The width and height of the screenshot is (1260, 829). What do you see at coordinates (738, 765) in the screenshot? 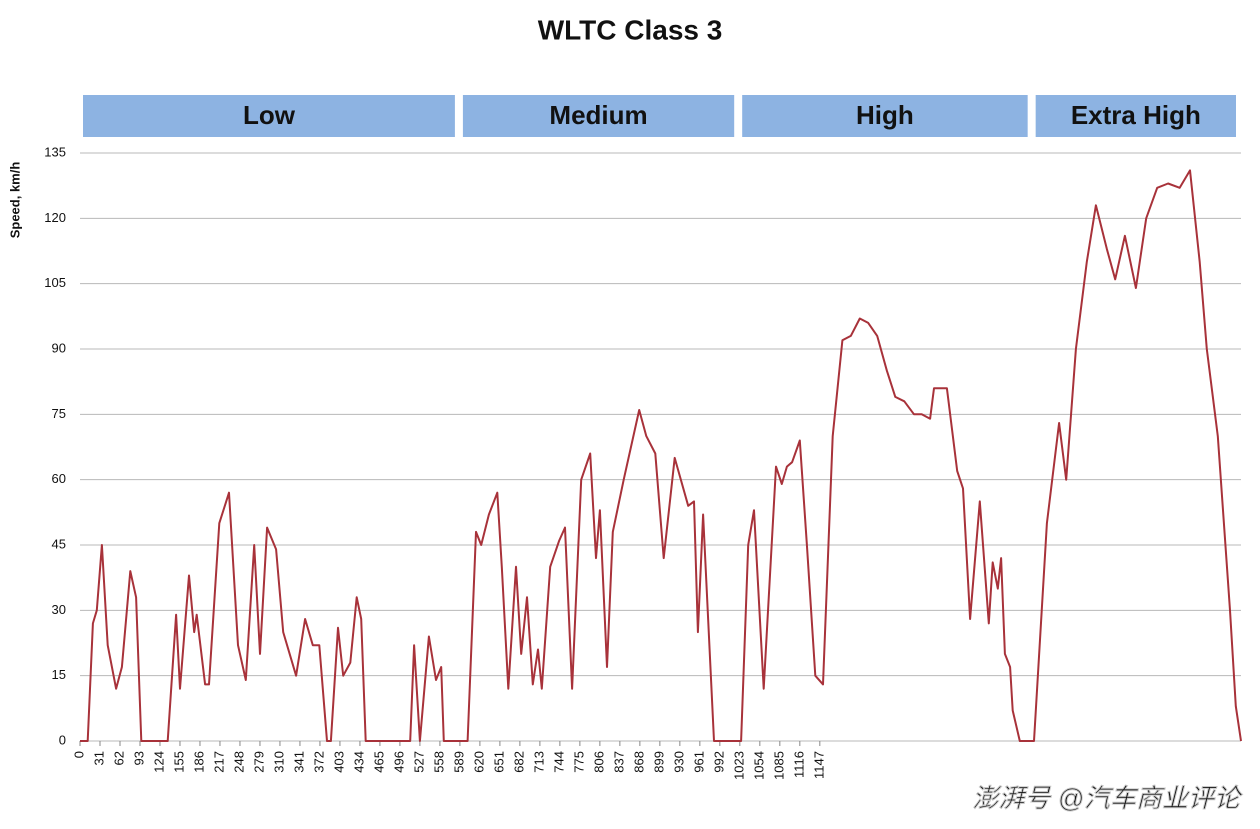
I see `x-tick-label: 1023` at bounding box center [738, 765].